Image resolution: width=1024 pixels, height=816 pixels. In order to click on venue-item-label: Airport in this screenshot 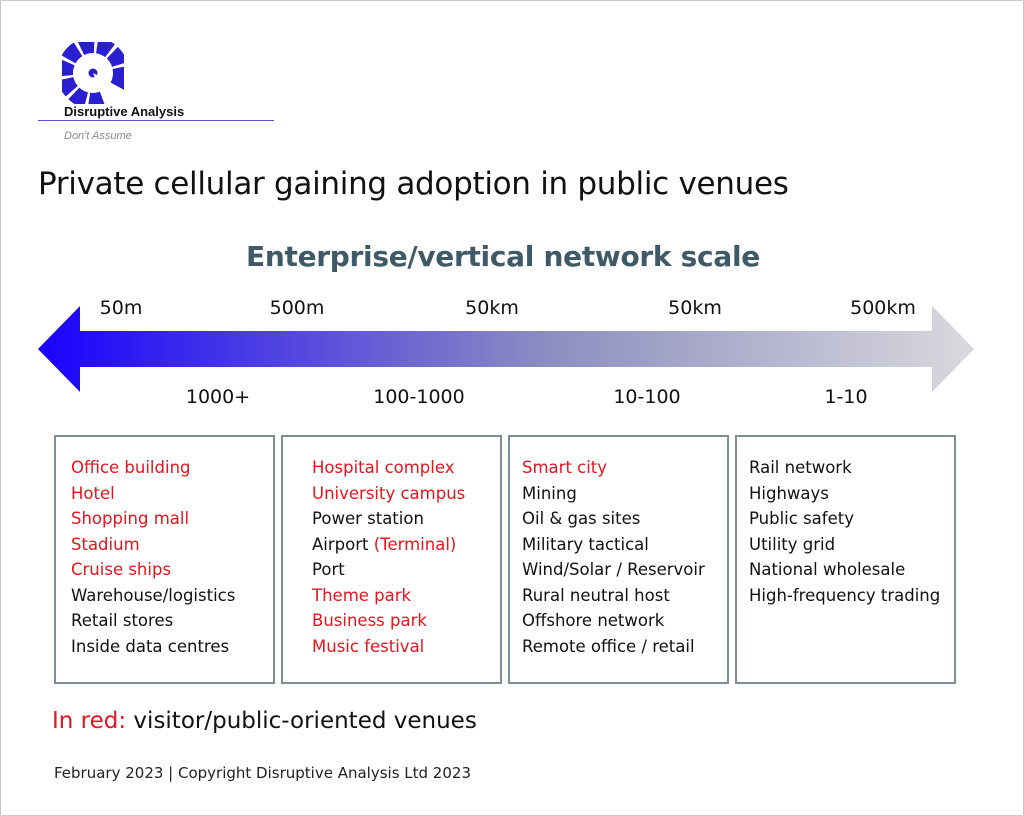, I will do `click(340, 544)`.